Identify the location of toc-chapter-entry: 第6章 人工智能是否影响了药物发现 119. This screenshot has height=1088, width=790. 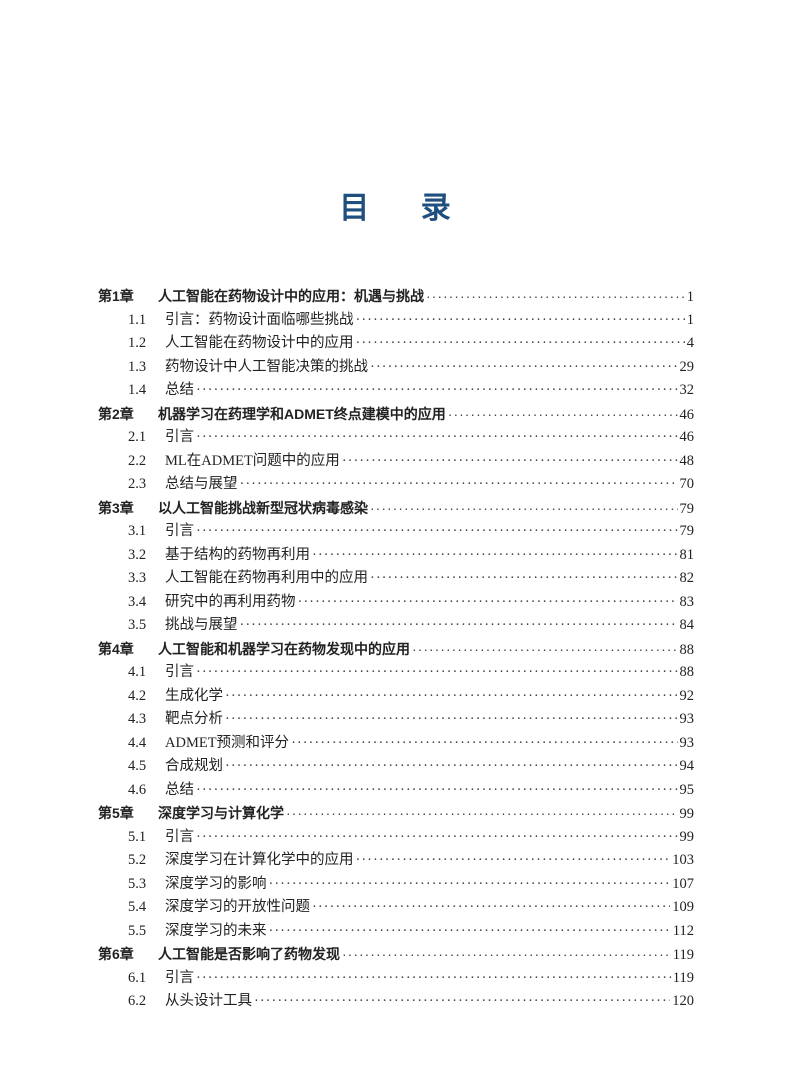
(396, 955).